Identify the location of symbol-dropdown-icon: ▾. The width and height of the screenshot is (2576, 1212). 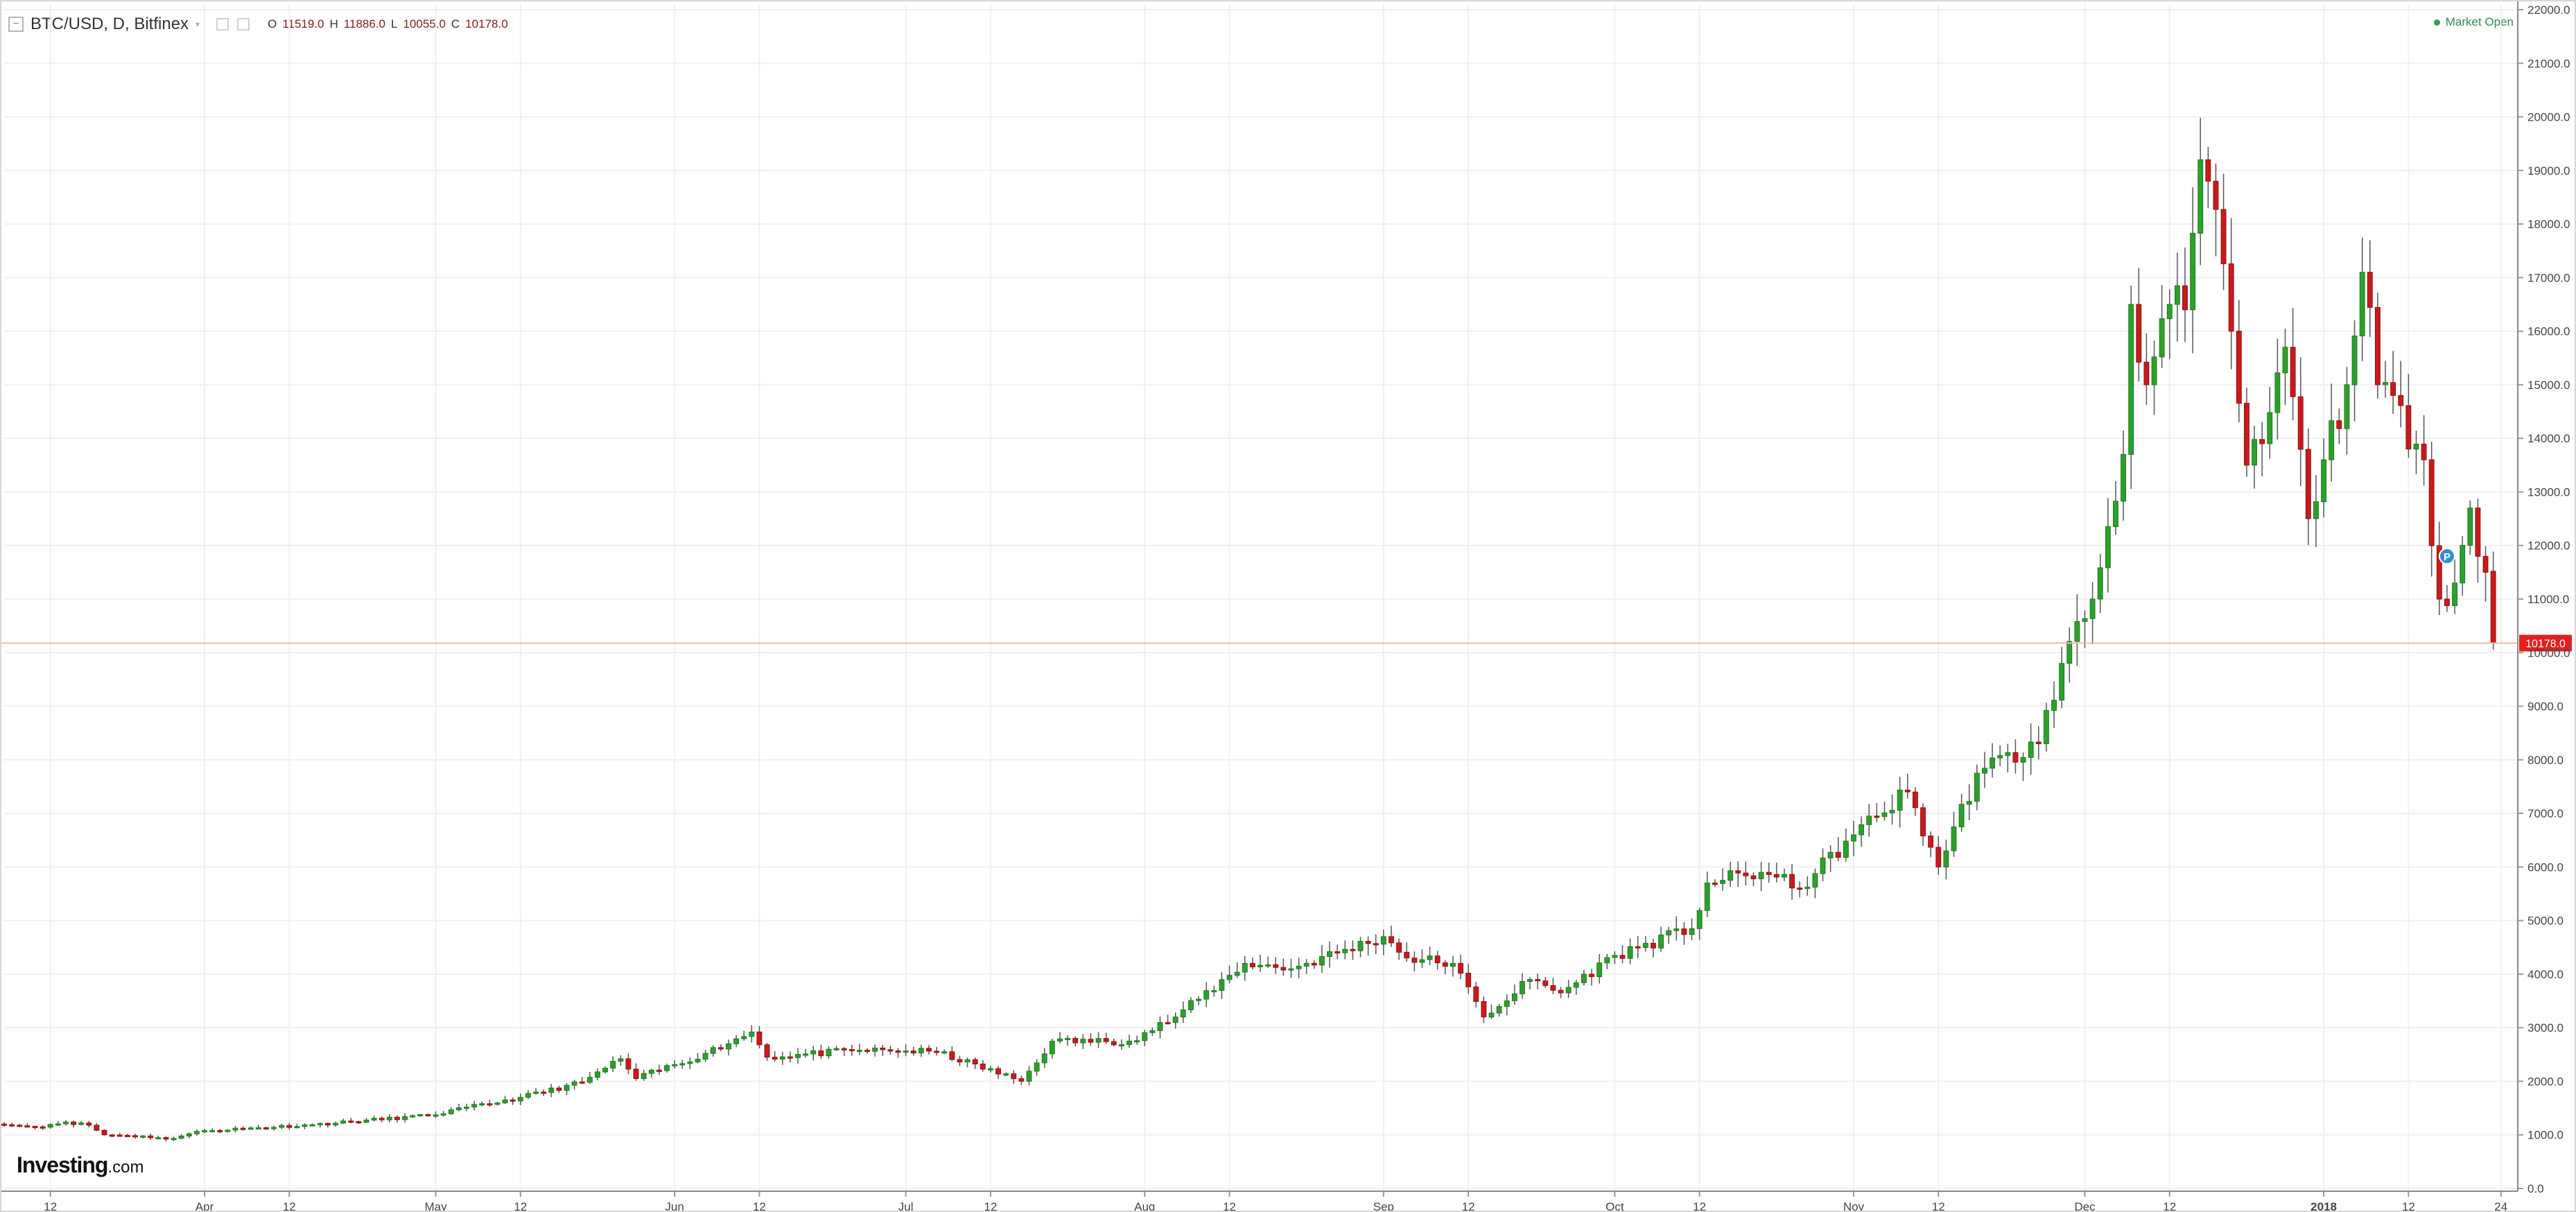
(197, 24).